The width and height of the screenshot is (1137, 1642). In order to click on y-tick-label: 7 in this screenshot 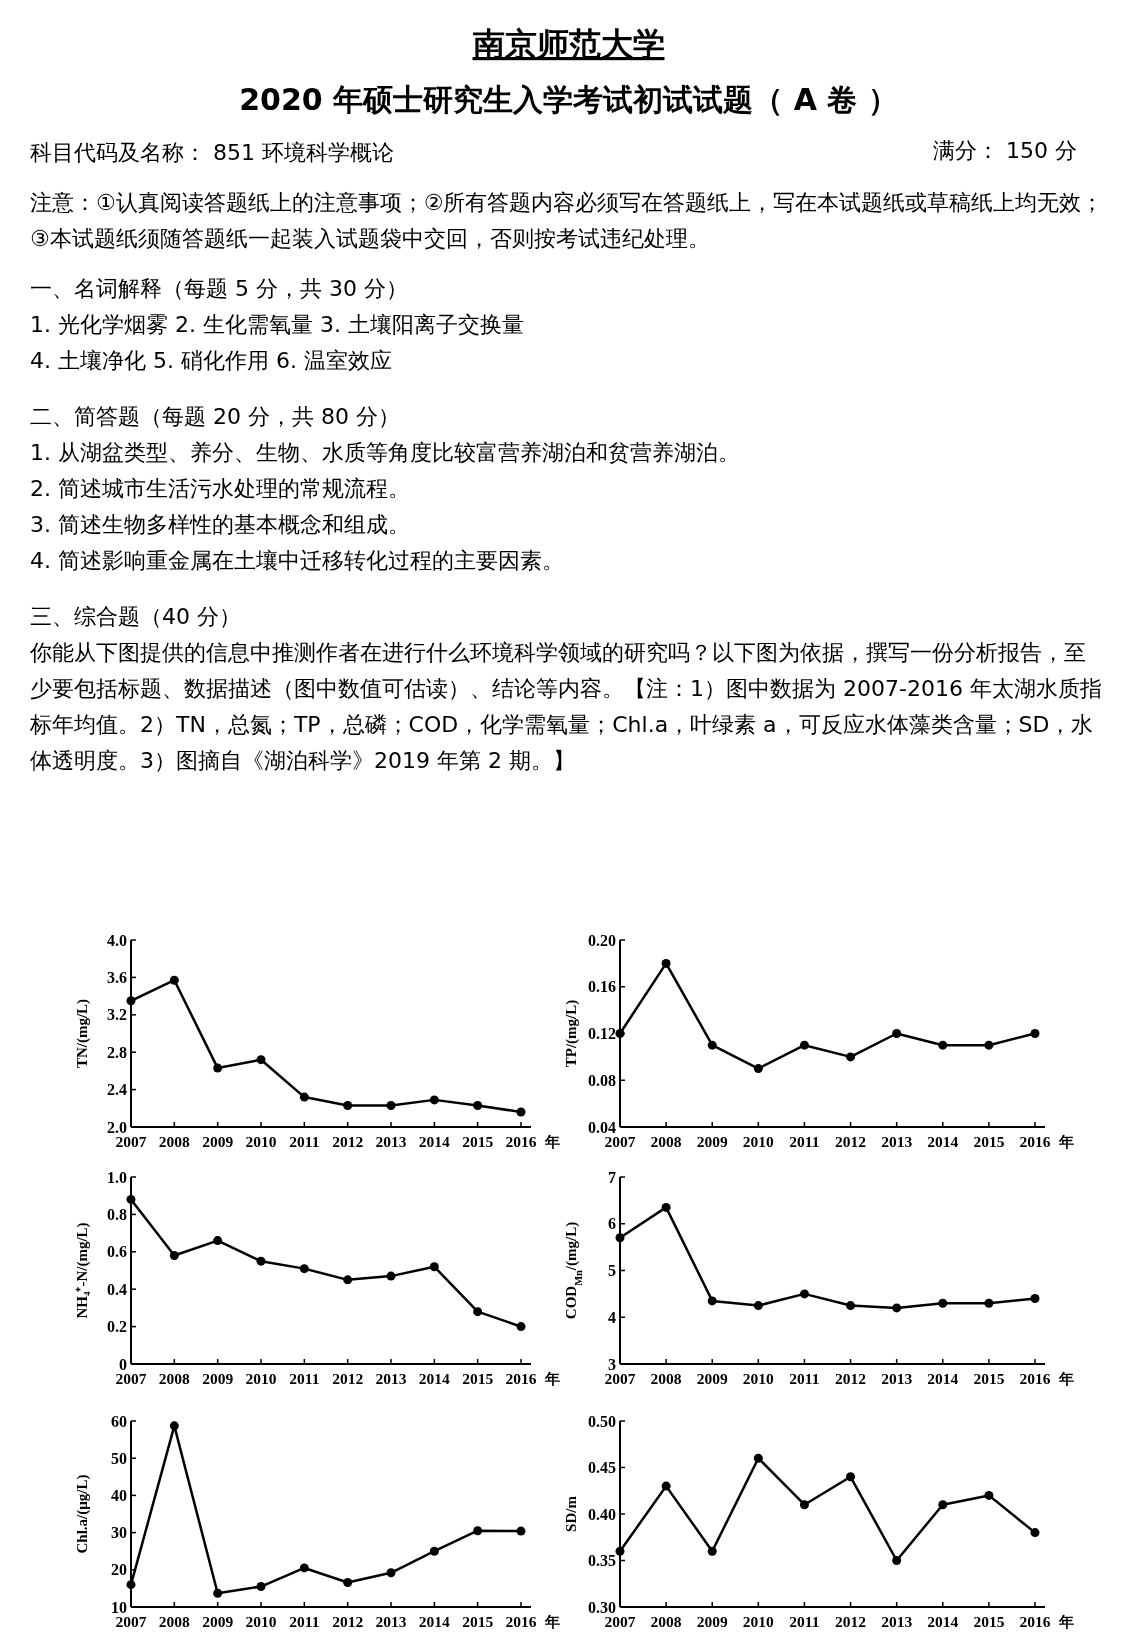, I will do `click(612, 1177)`.